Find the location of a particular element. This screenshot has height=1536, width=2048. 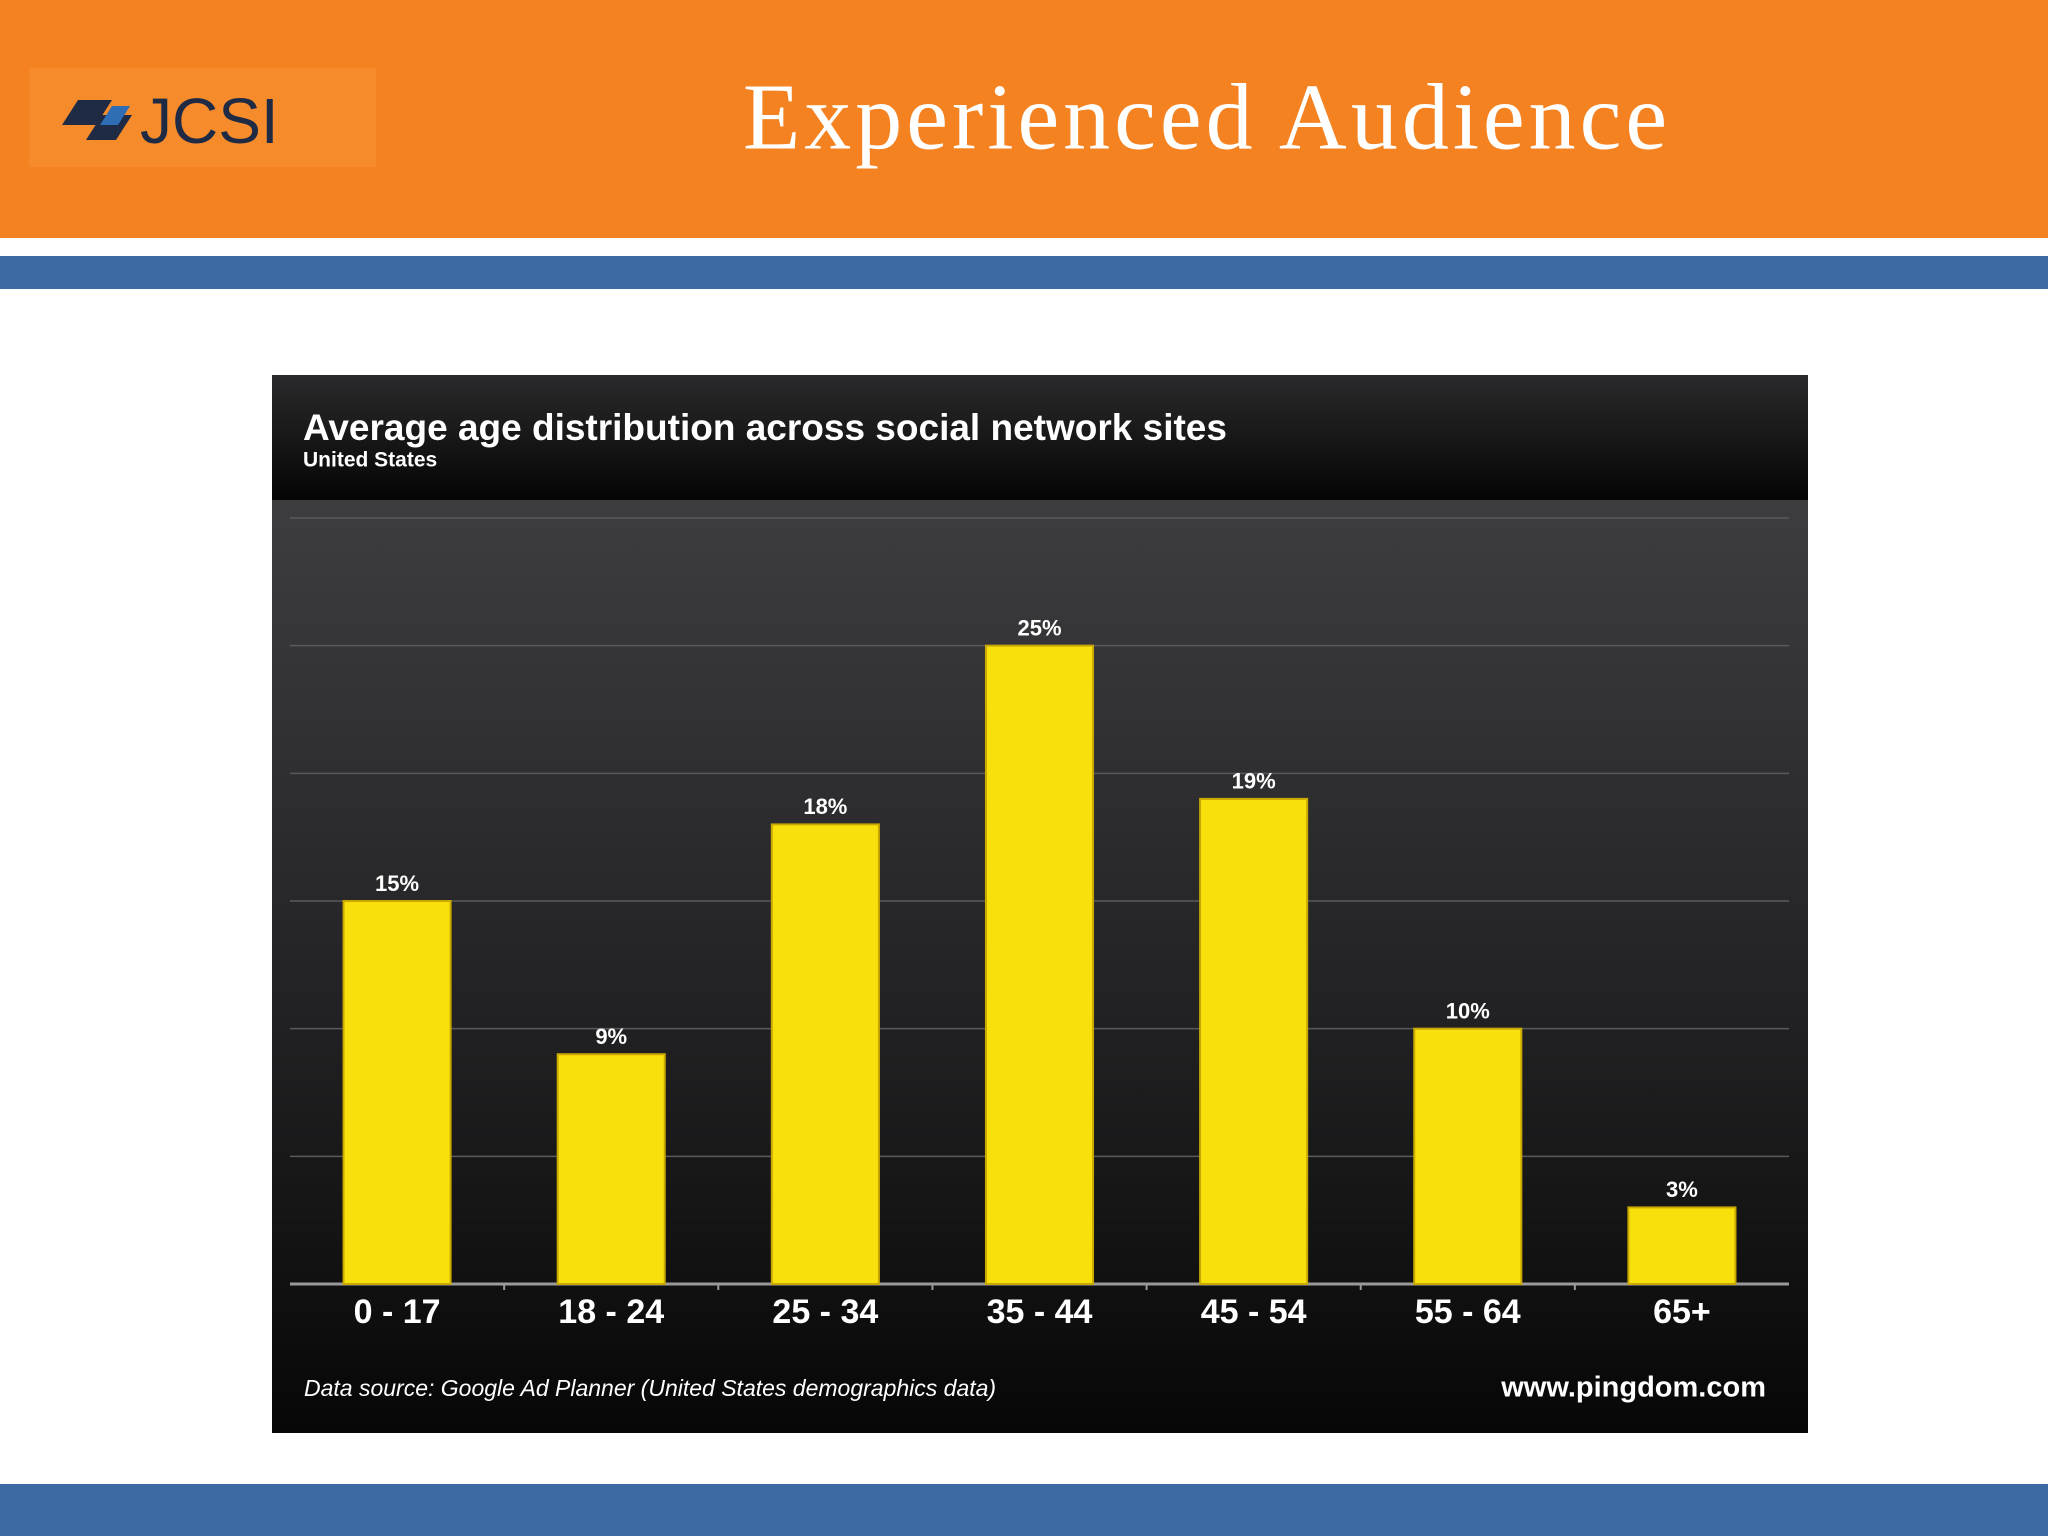

chart-subtitle: United States is located at coordinates (370, 460).